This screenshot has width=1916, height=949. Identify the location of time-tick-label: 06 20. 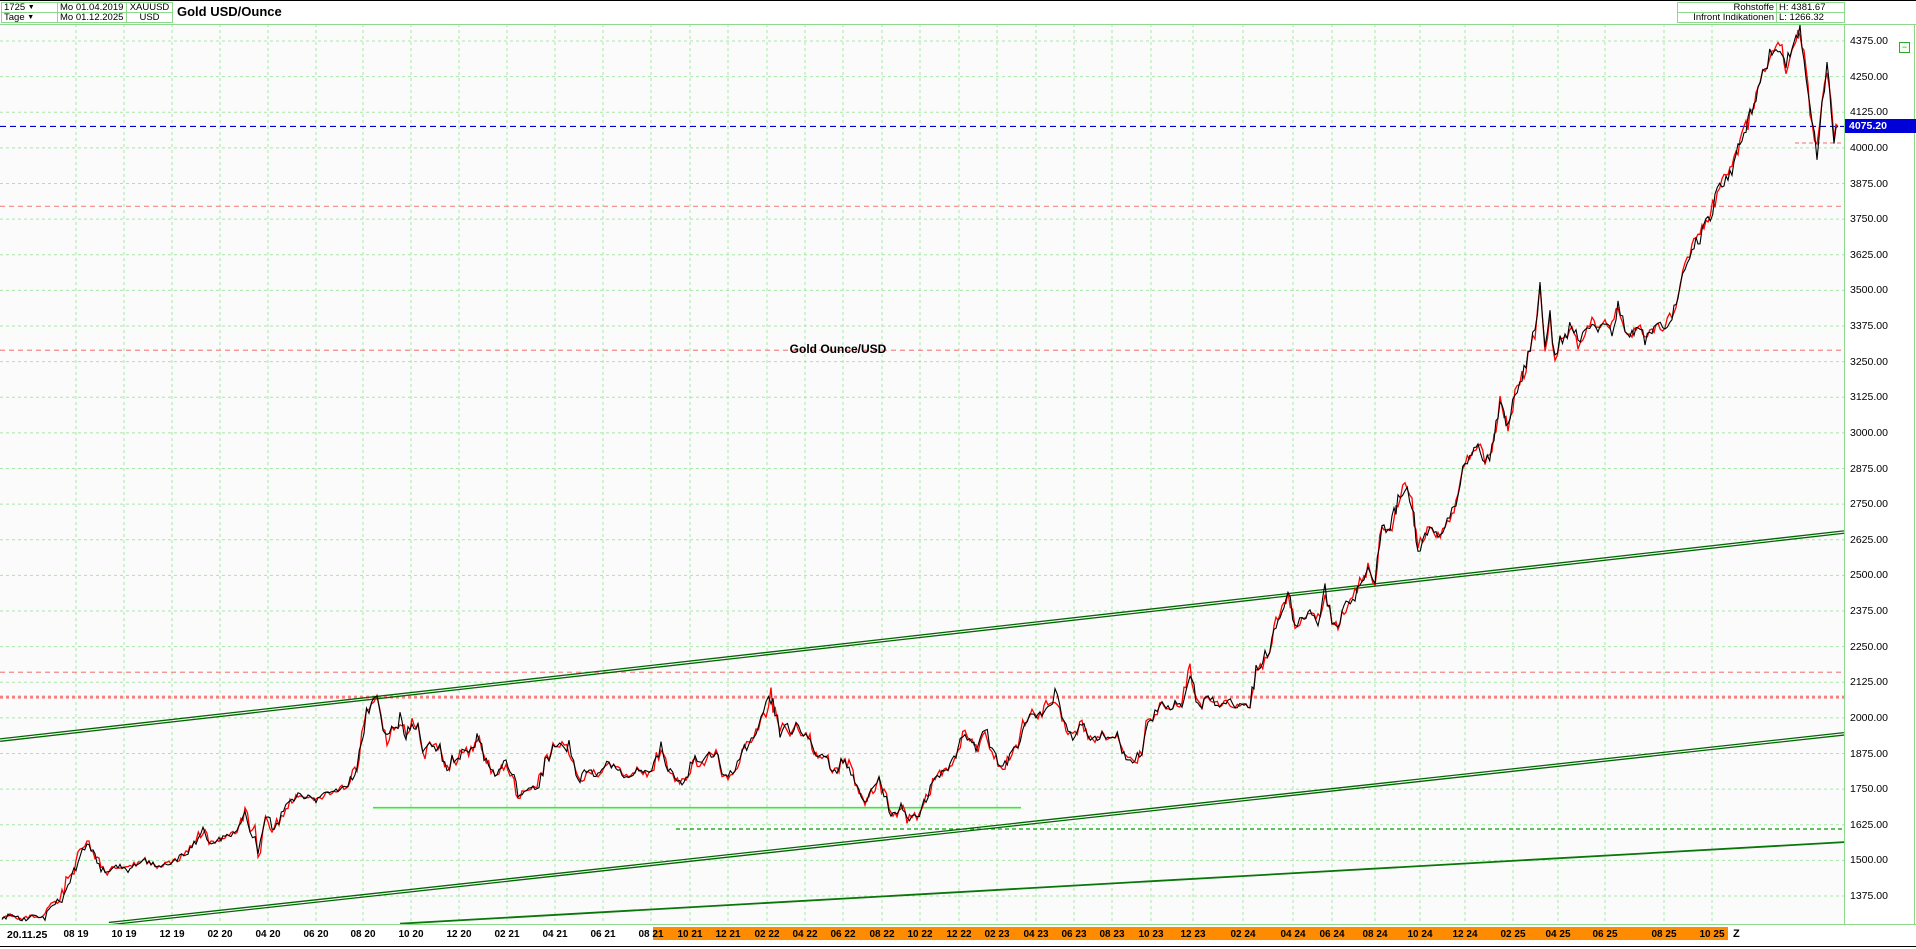
(316, 934).